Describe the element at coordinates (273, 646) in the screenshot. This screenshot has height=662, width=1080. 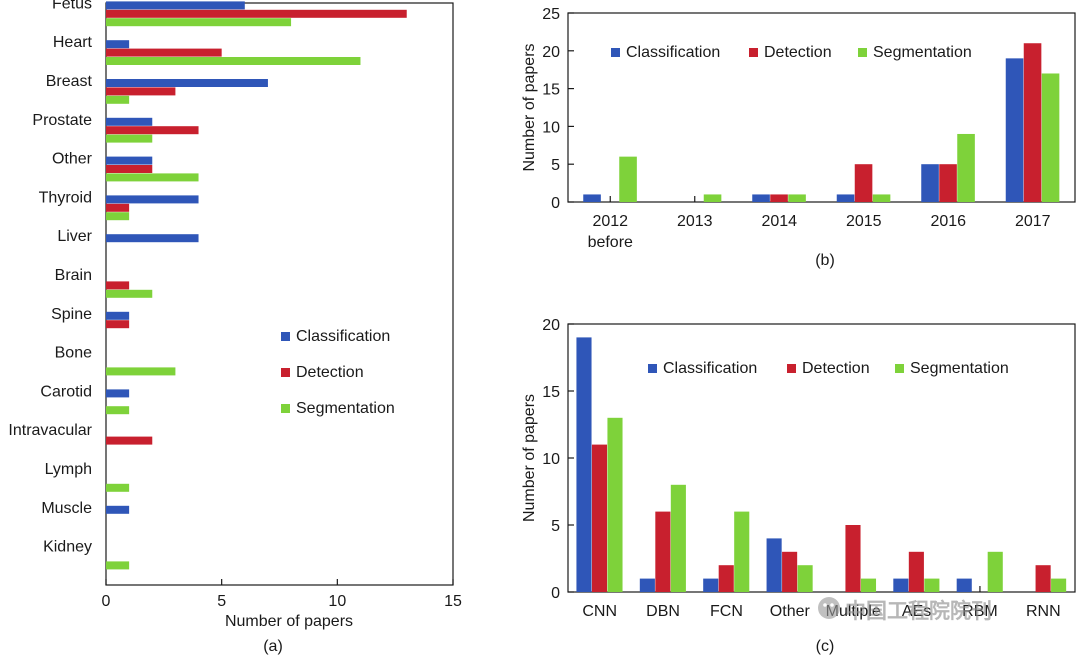
I see `caption-a: (a)` at that location.